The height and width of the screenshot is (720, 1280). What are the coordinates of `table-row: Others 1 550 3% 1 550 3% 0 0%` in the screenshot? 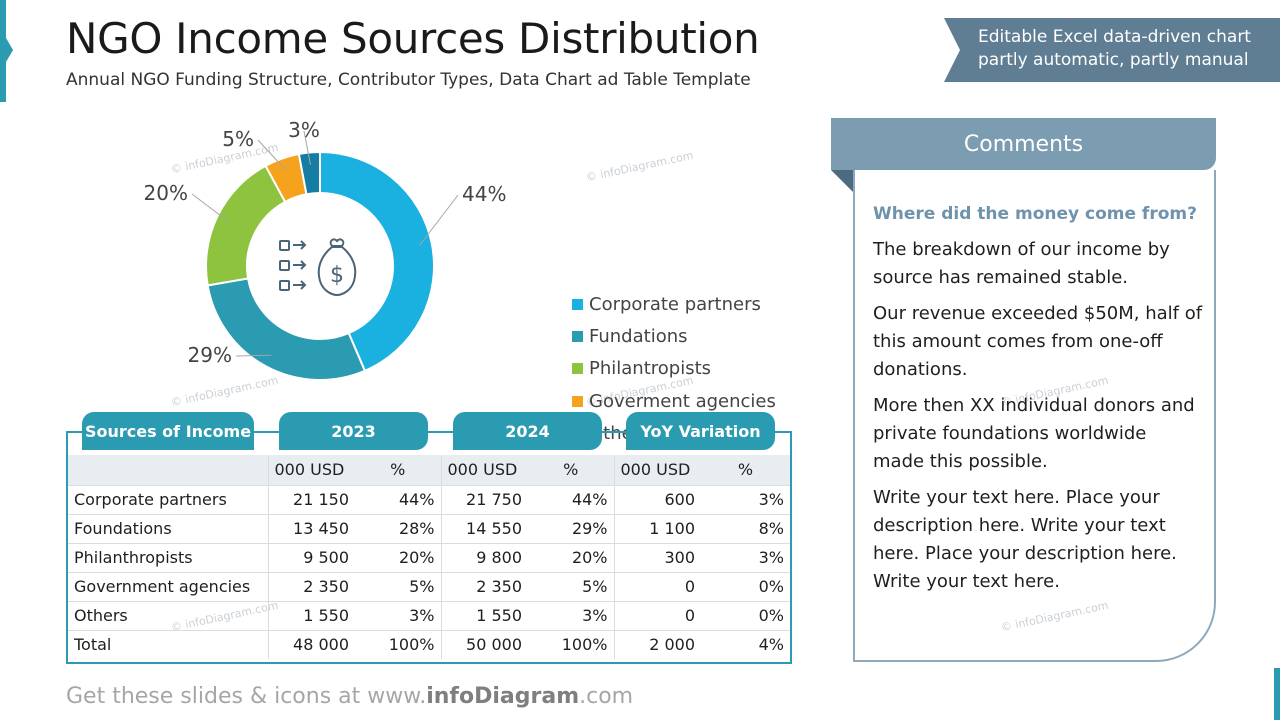 It's located at (429, 615).